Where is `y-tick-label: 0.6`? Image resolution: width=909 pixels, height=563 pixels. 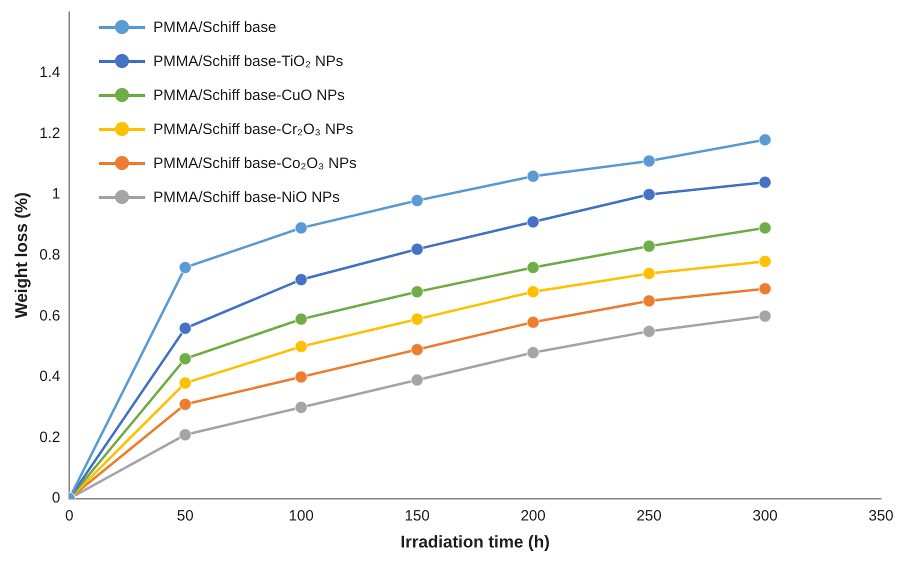
y-tick-label: 0.6 is located at coordinates (49, 315).